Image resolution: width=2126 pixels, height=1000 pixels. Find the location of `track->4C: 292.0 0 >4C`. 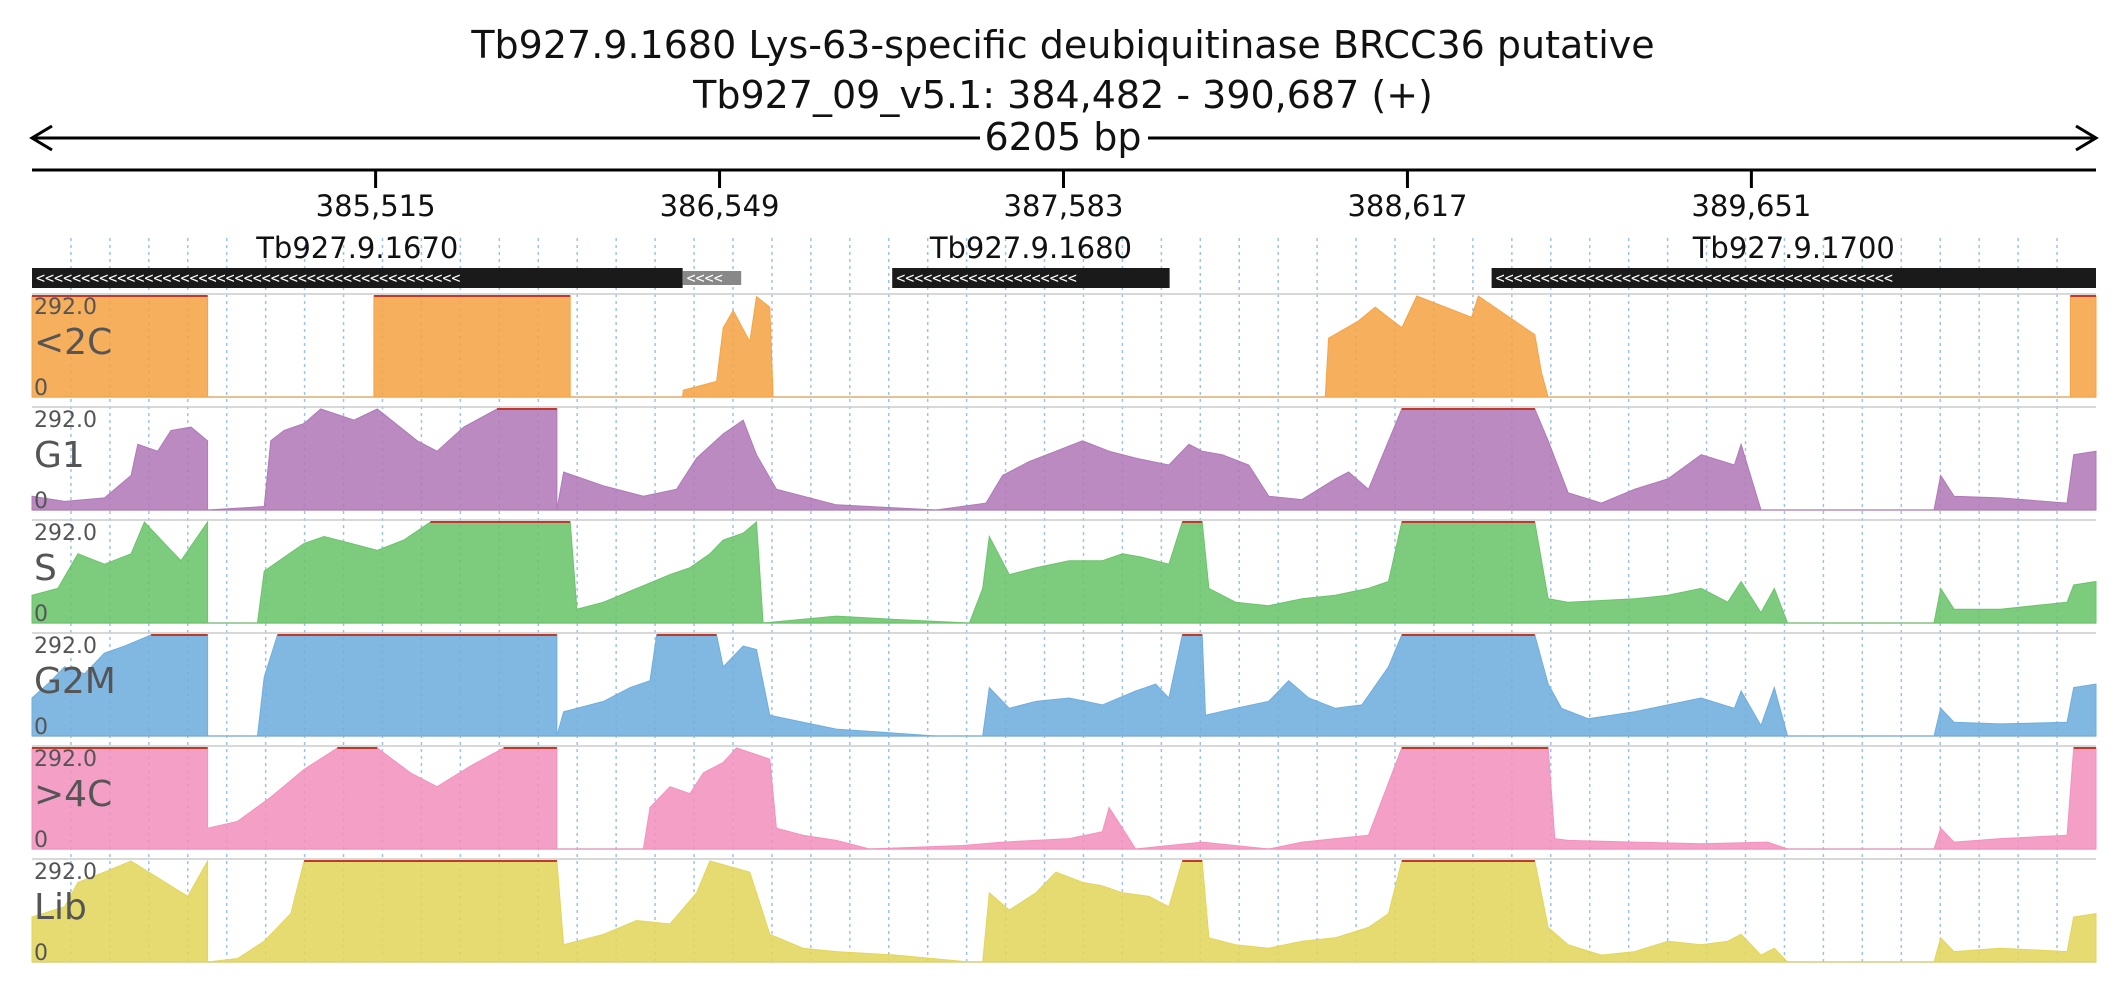

track->4C: 292.0 0 >4C is located at coordinates (1064, 799).